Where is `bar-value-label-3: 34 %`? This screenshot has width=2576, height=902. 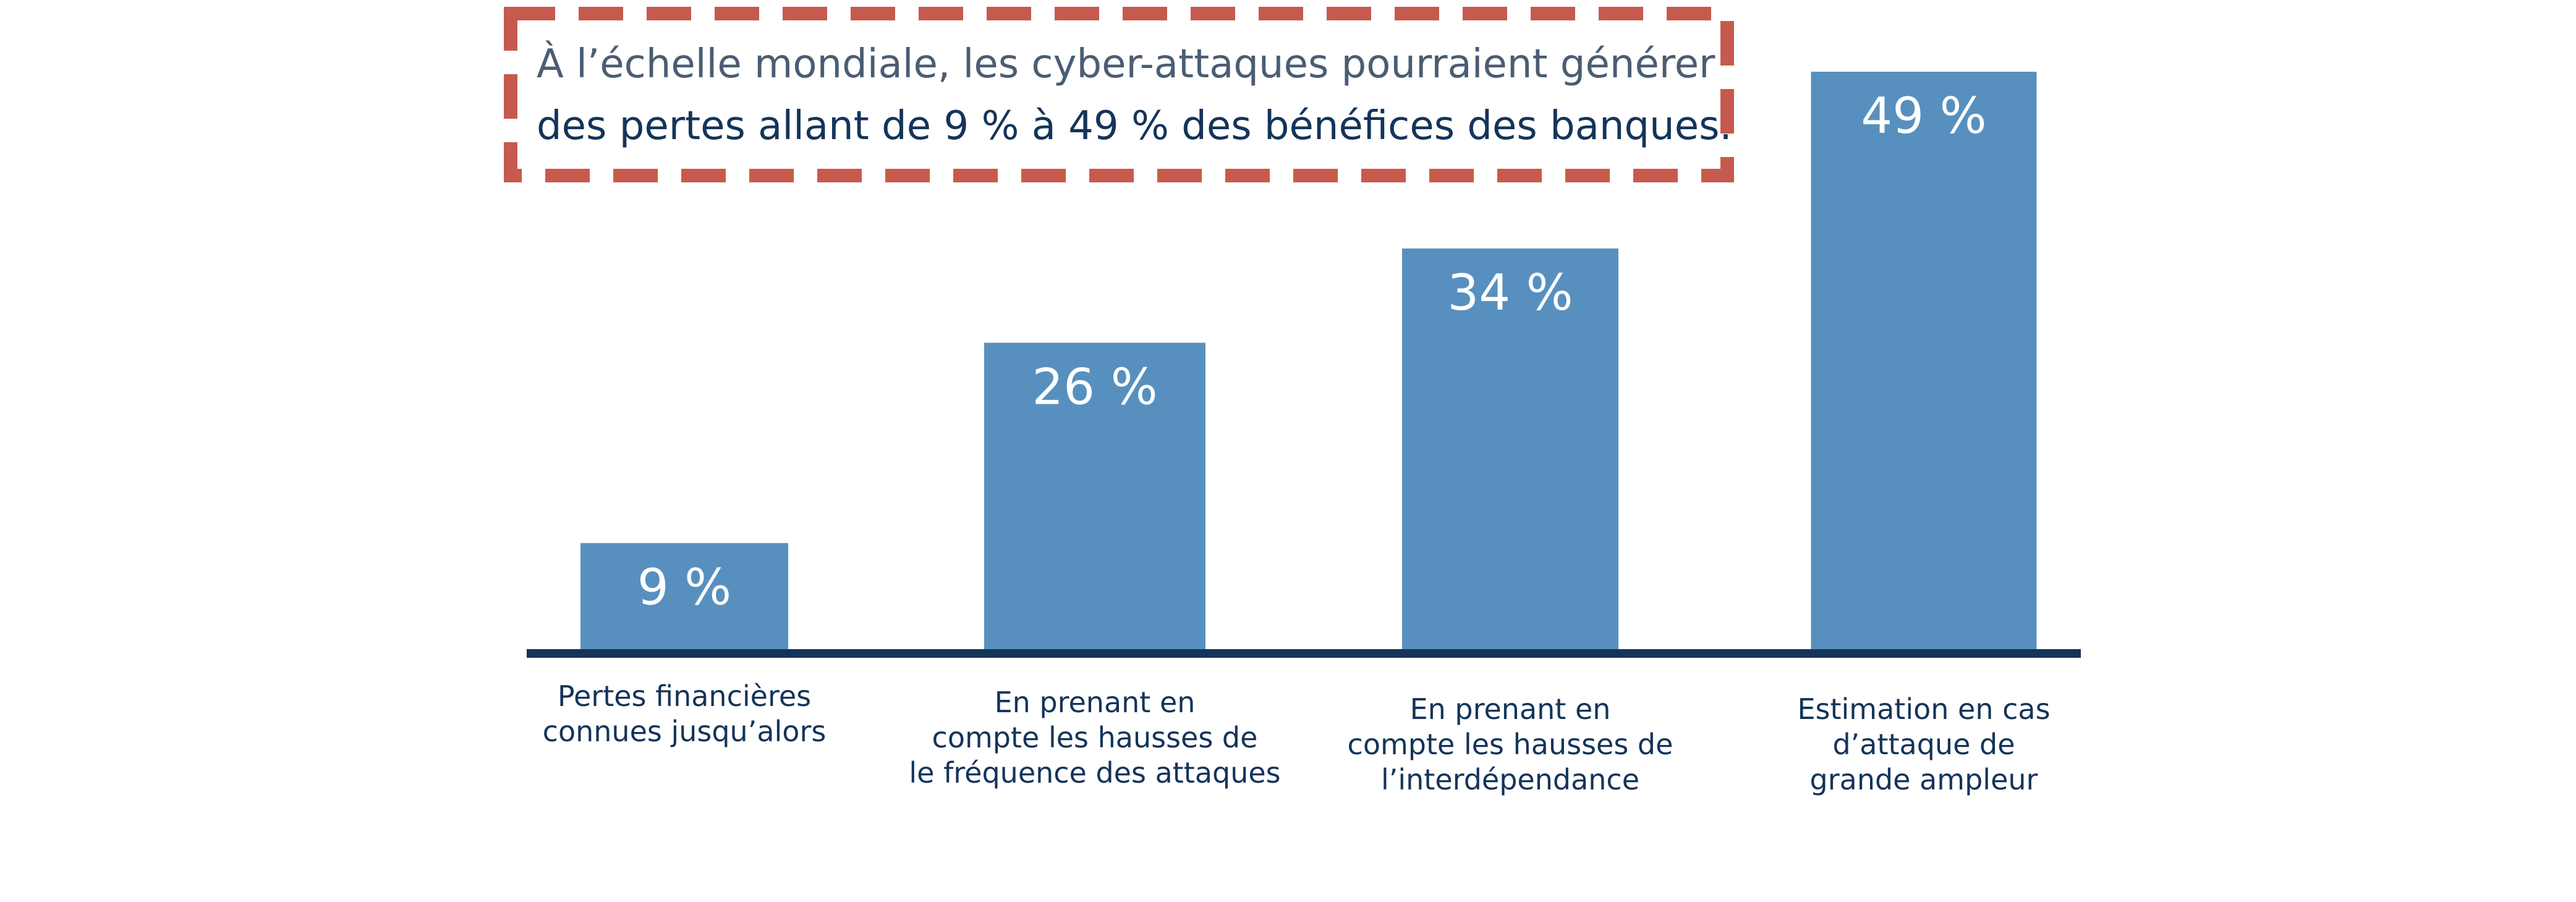
bar-value-label-3: 34 % is located at coordinates (1510, 292).